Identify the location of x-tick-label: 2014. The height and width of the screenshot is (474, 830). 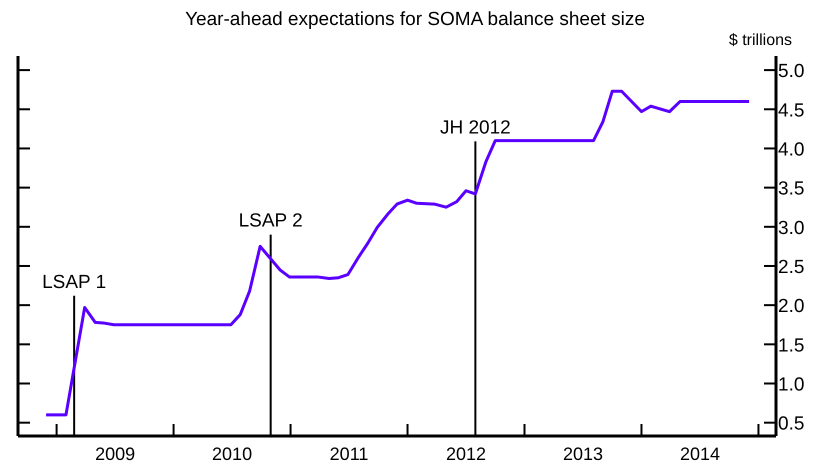
(700, 454).